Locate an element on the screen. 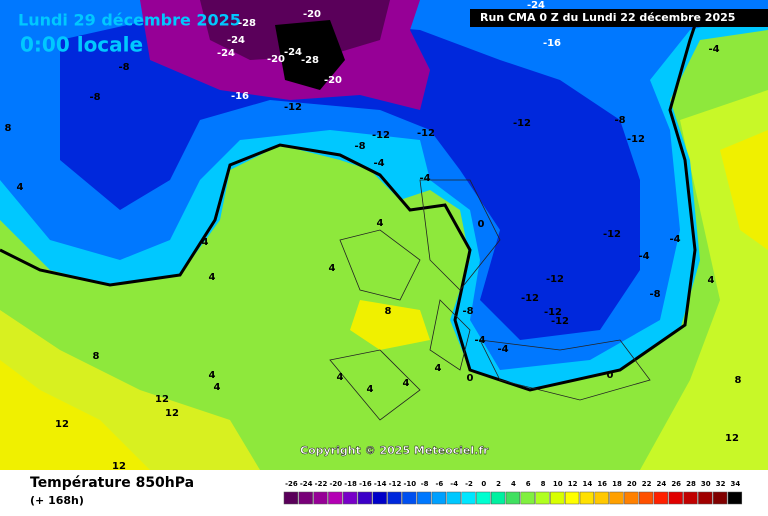 Image resolution: width=768 pixels, height=516 pixels. legend-tick-label: 4 is located at coordinates (513, 484).